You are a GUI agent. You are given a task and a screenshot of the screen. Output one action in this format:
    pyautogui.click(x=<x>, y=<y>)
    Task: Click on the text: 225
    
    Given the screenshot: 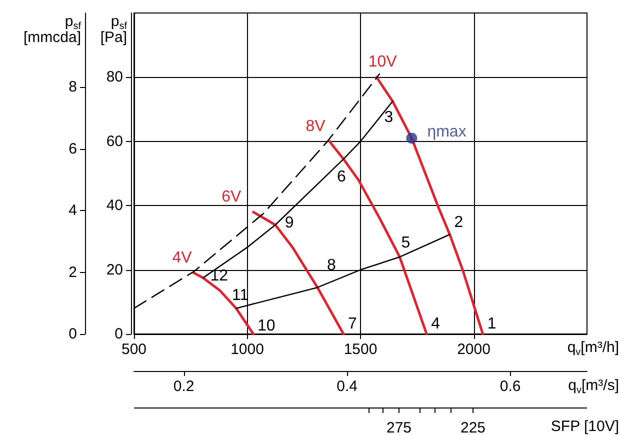 What is the action you would take?
    pyautogui.click(x=473, y=427)
    